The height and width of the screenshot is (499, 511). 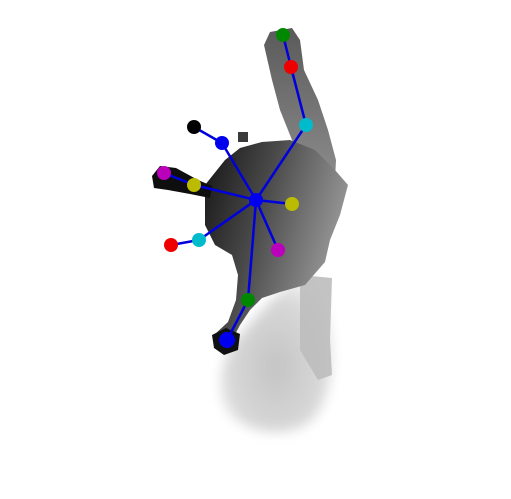 What do you see at coordinates (306, 125) in the screenshot?
I see `joint-index-mcp` at bounding box center [306, 125].